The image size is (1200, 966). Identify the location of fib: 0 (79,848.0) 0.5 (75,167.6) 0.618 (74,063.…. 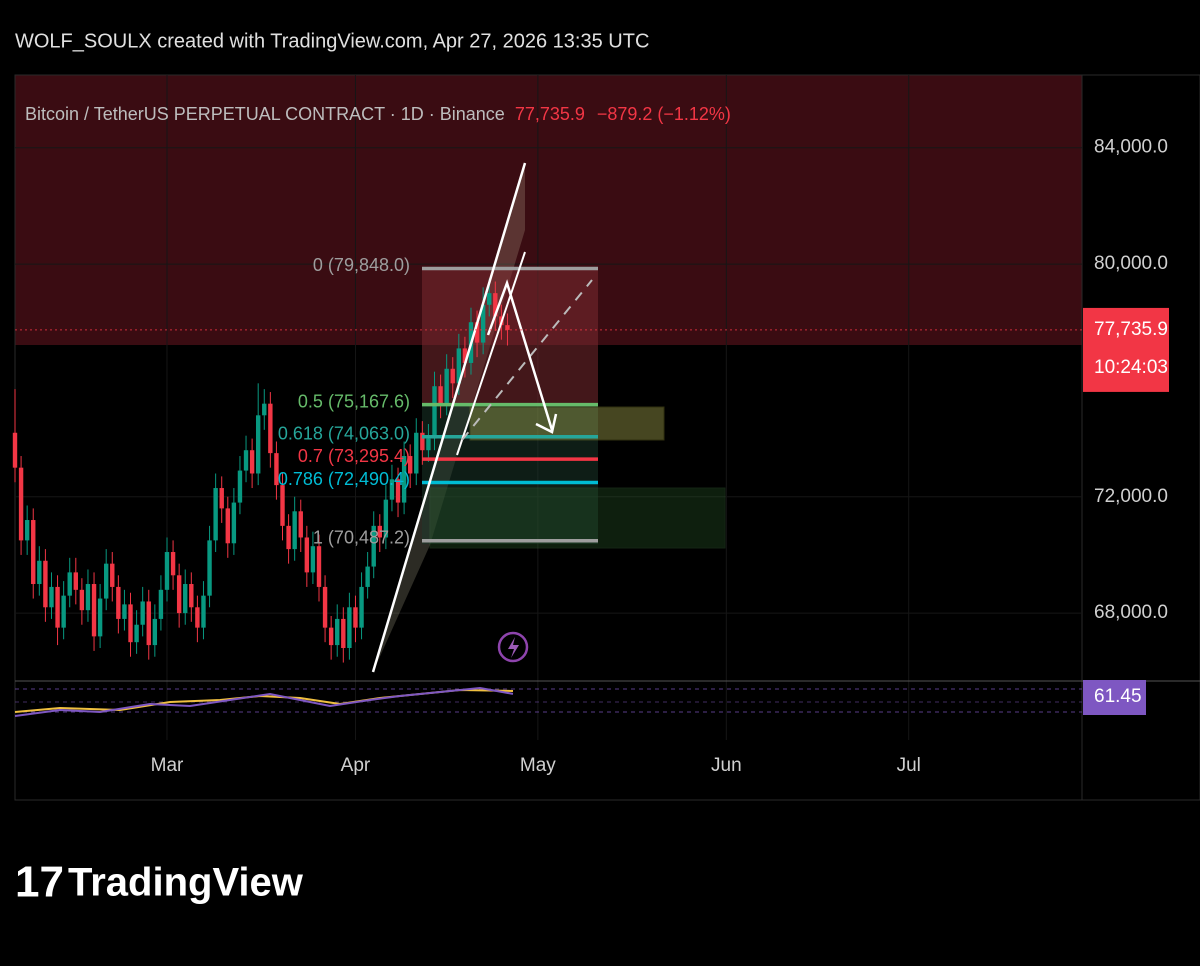
(438, 401).